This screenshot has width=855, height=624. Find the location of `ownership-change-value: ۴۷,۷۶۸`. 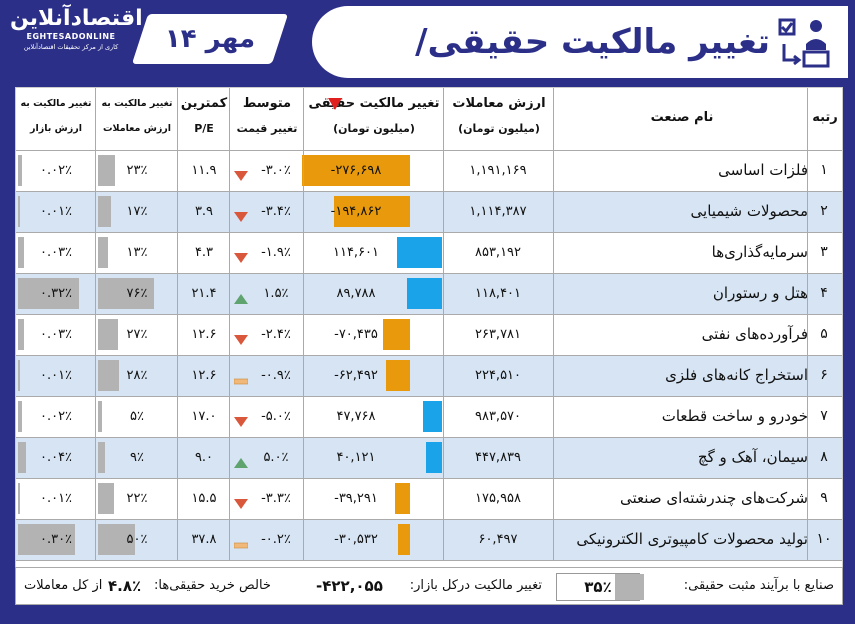

ownership-change-value: ۴۷,۷۶۸ is located at coordinates (356, 416).